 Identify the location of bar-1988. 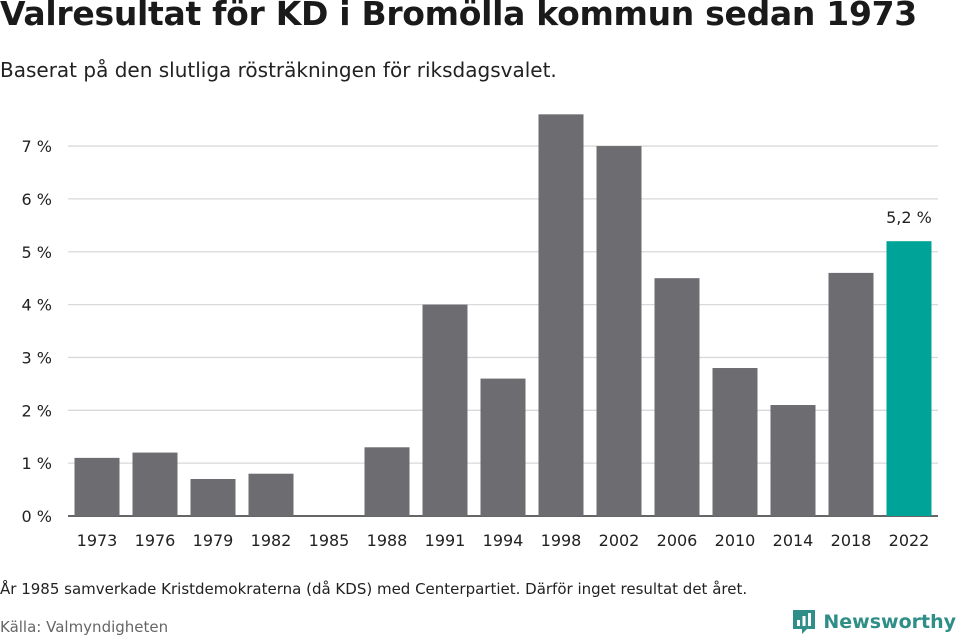
(387, 481).